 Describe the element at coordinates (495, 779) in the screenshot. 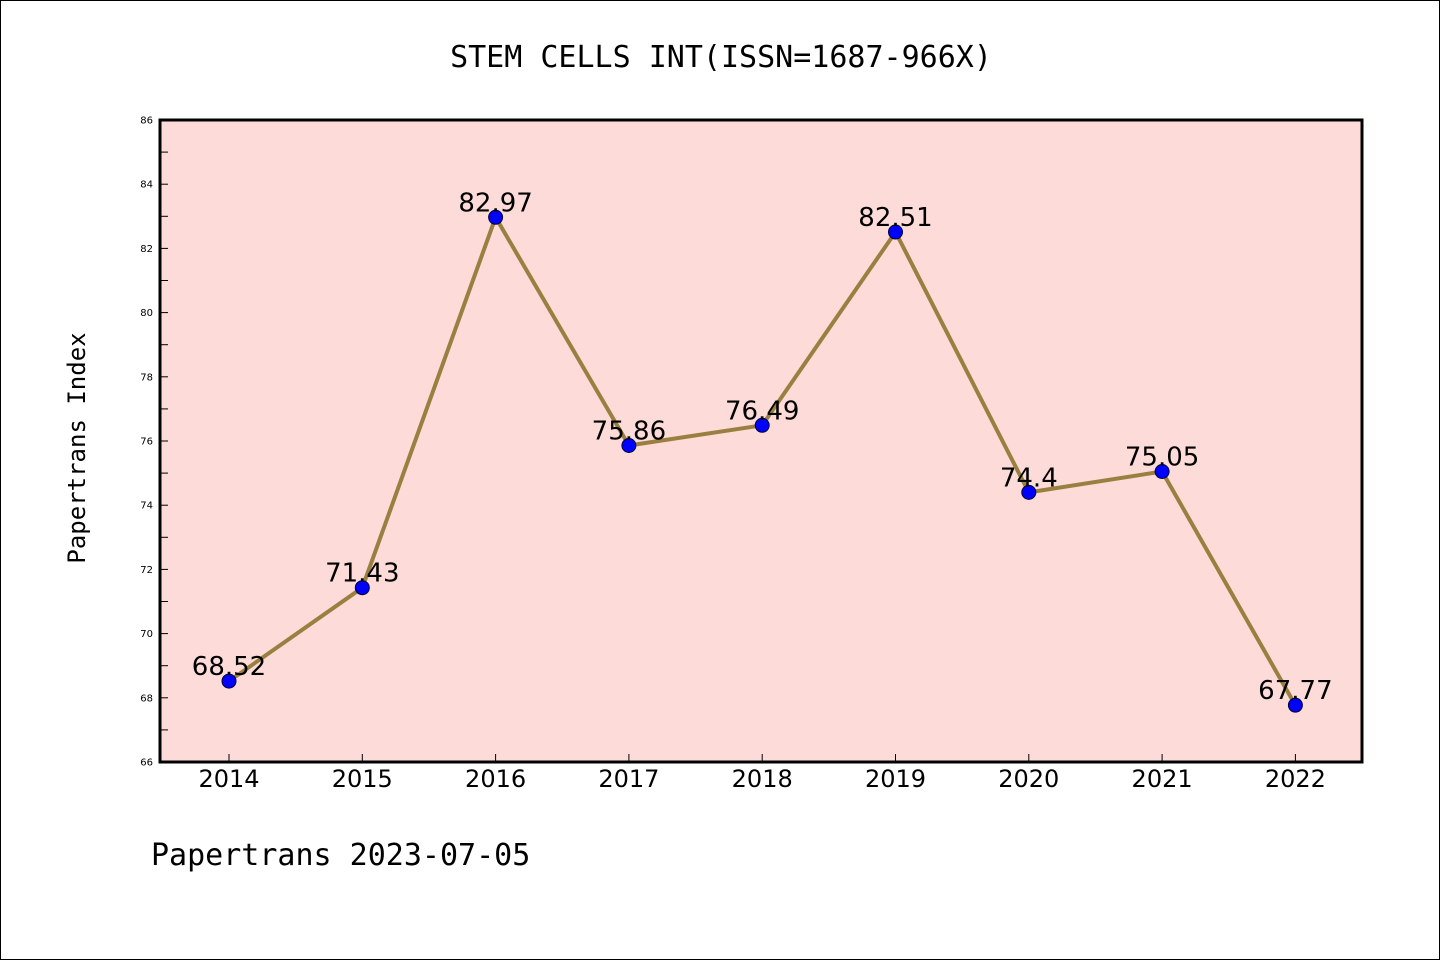

I see `x-tick-label: 2016` at that location.